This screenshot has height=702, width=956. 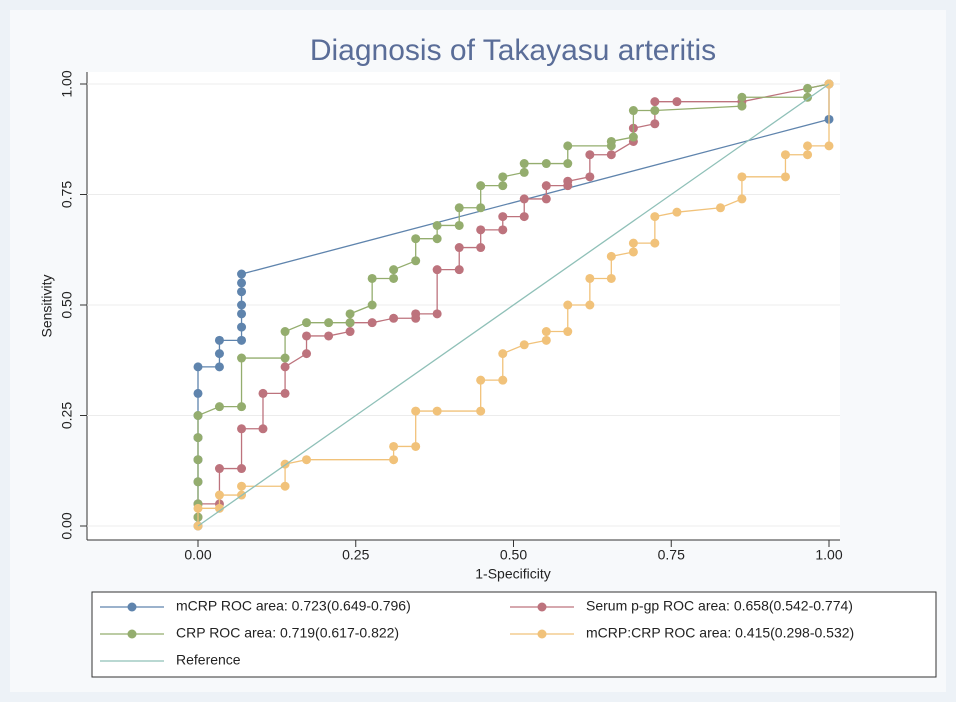 I want to click on chart-title: Diagnosis of Takayasu arteritis, so click(x=513, y=50).